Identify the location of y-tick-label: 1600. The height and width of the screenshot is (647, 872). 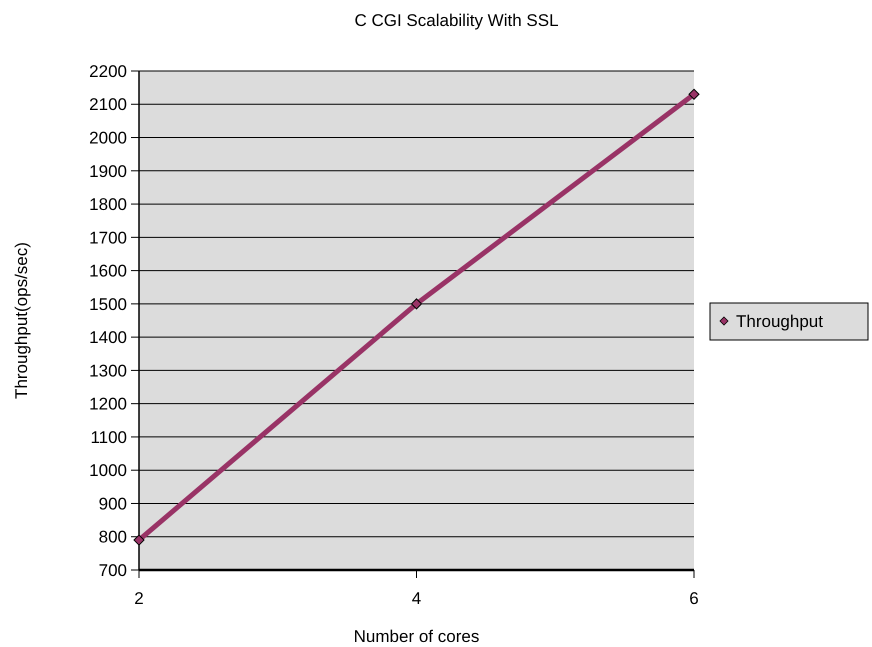
(108, 271).